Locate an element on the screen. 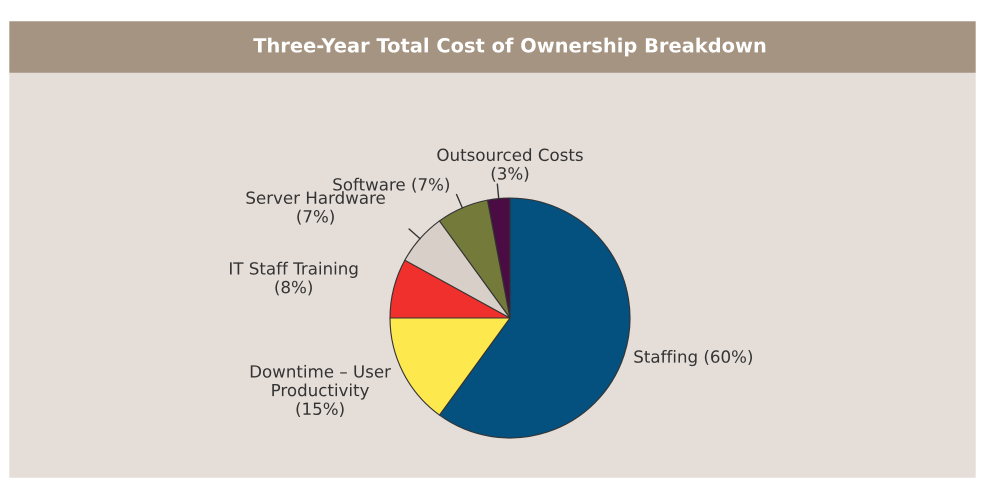 This screenshot has width=984, height=497. slice-label: Outsourced Costs is located at coordinates (510, 155).